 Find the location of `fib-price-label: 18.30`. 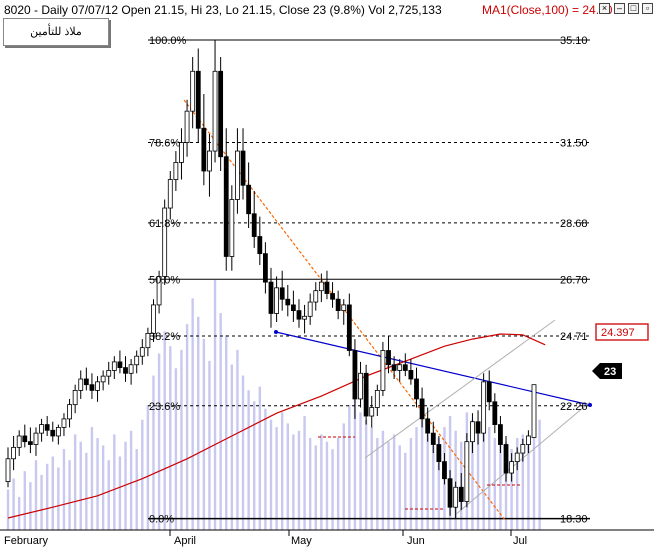

fib-price-label: 18.30 is located at coordinates (574, 520).